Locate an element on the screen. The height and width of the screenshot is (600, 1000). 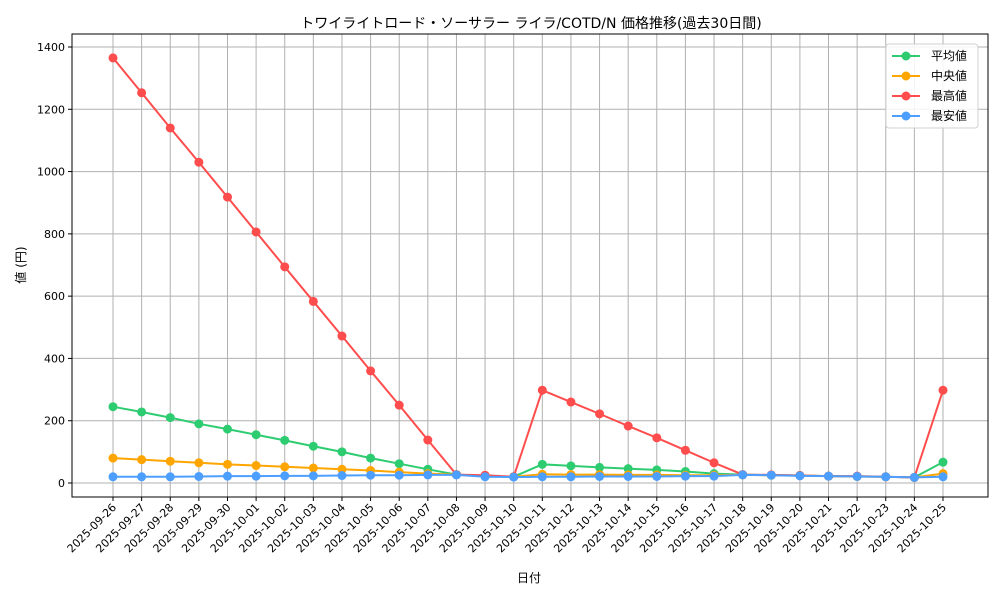
legend-item: 平均値 is located at coordinates (929, 55).